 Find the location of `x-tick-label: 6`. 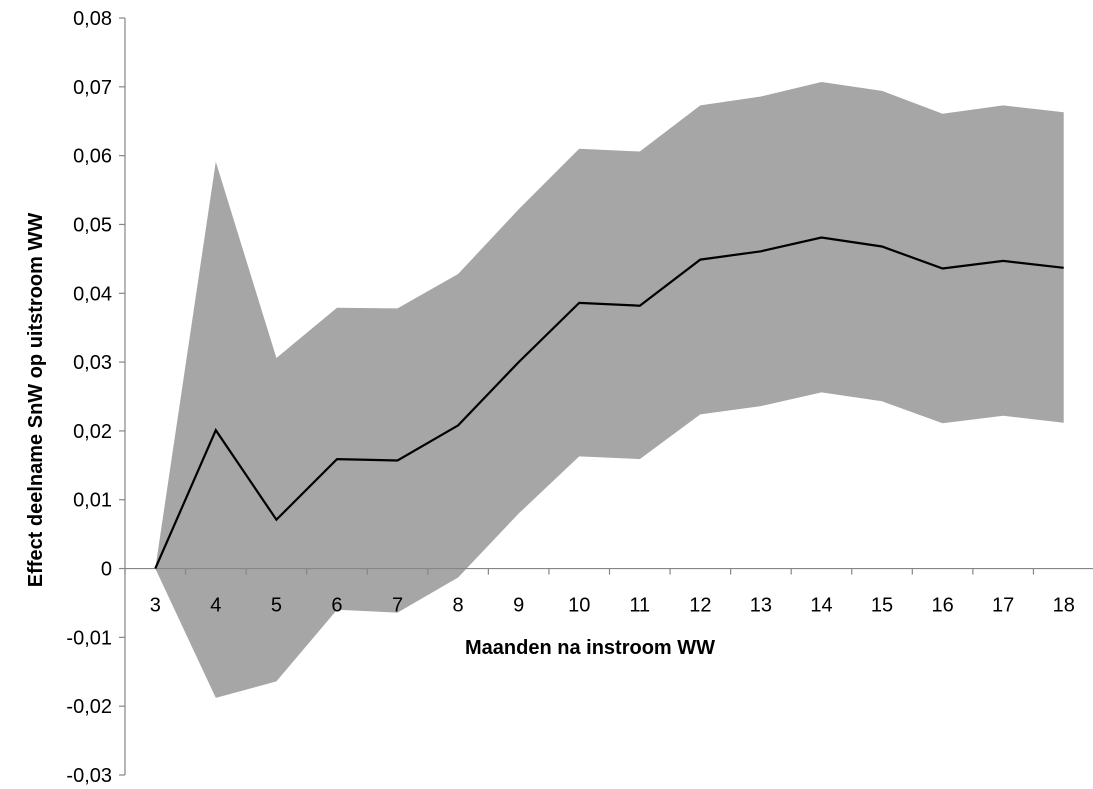

x-tick-label: 6 is located at coordinates (336, 606).